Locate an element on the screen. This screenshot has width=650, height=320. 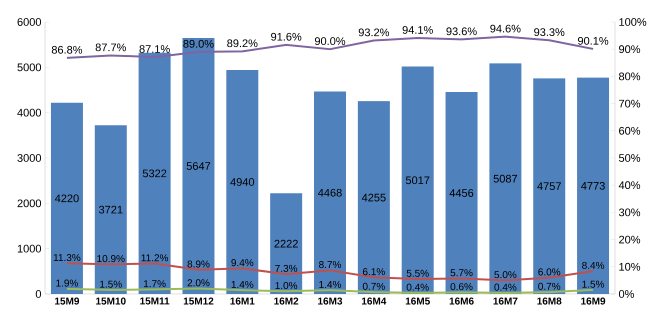
y2-tick-label: 40% is located at coordinates (629, 185).